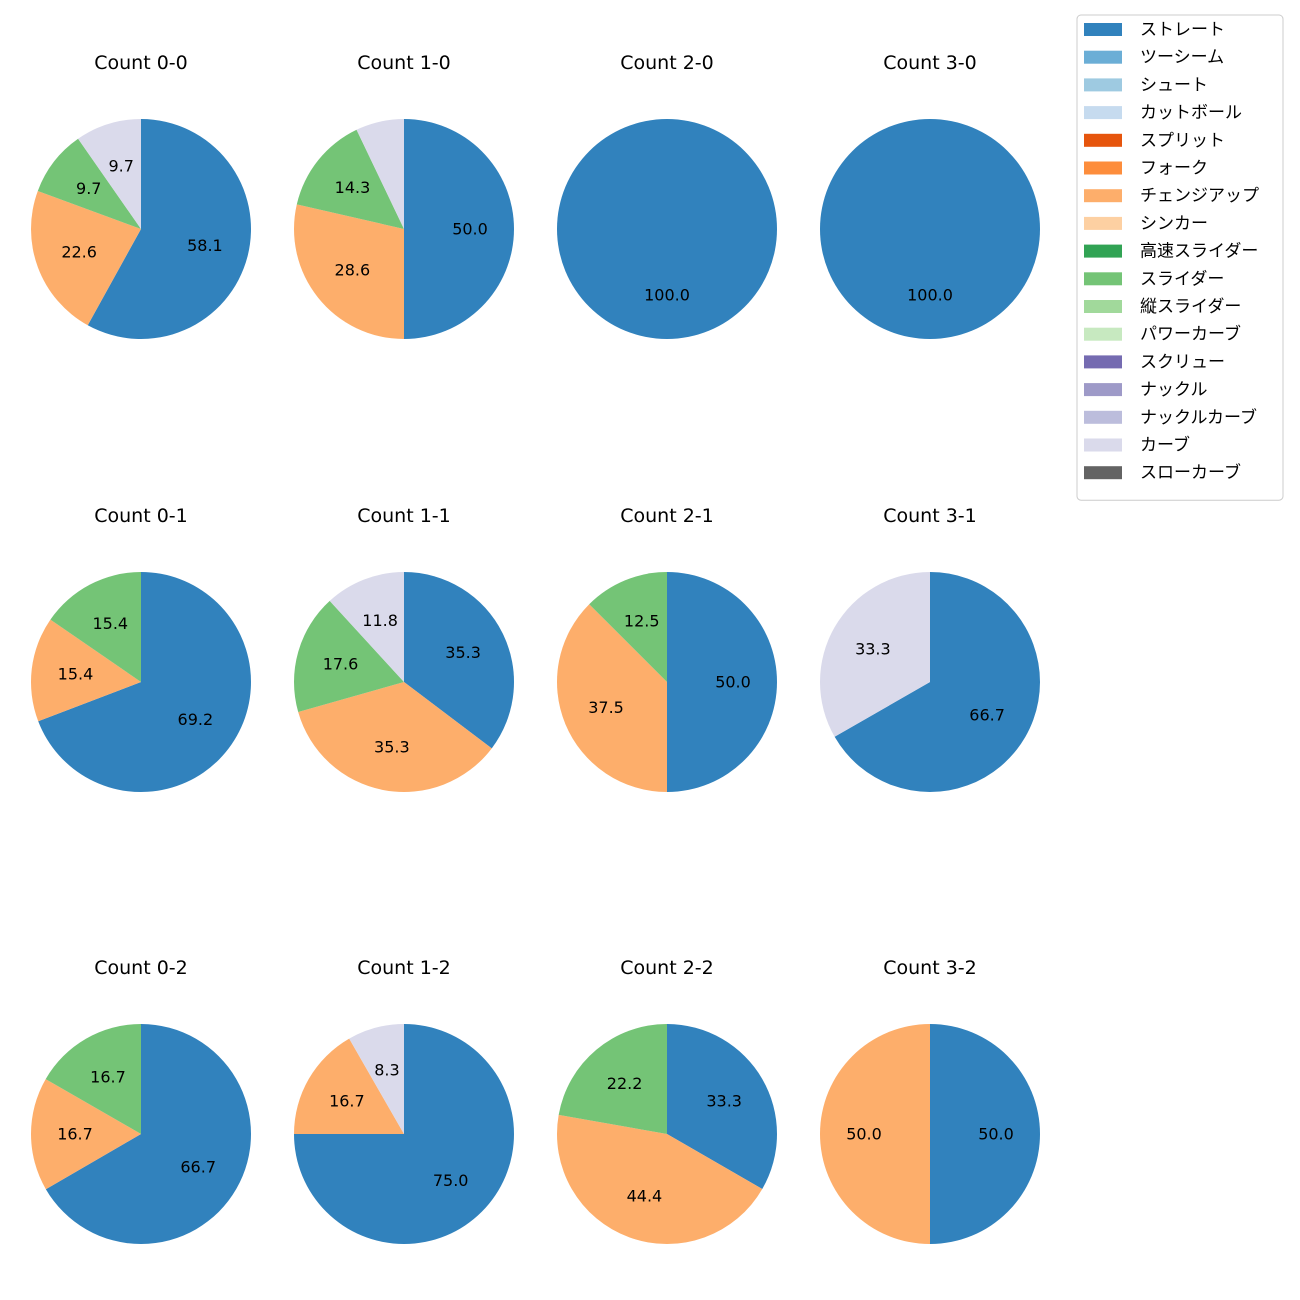 The image size is (1300, 1300). What do you see at coordinates (930, 968) in the screenshot?
I see `pie-title: Count 3-2` at bounding box center [930, 968].